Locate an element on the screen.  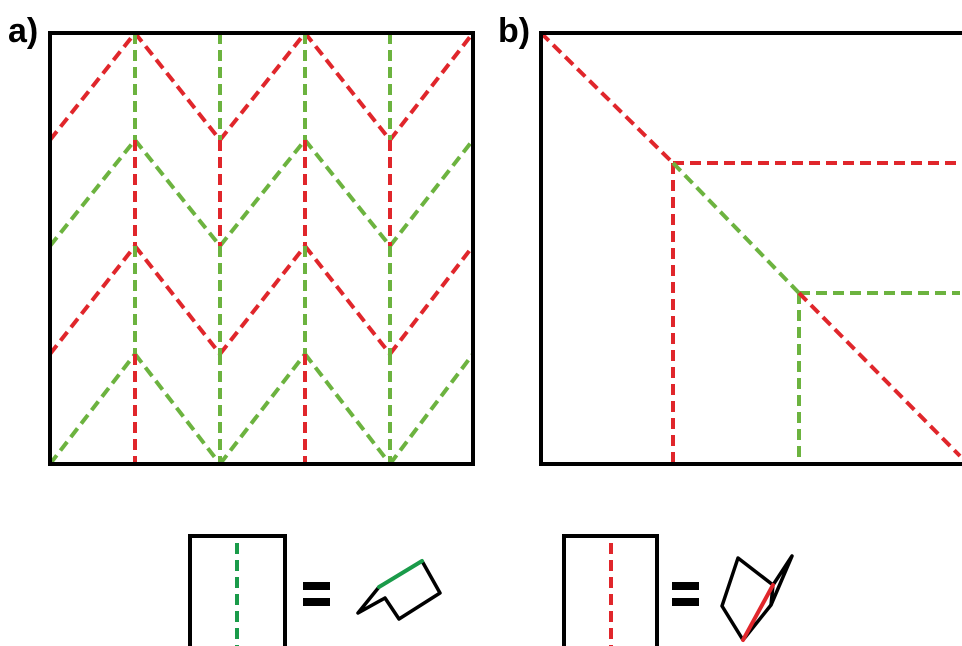
equals-sign-top is located at coordinates (316, 586).